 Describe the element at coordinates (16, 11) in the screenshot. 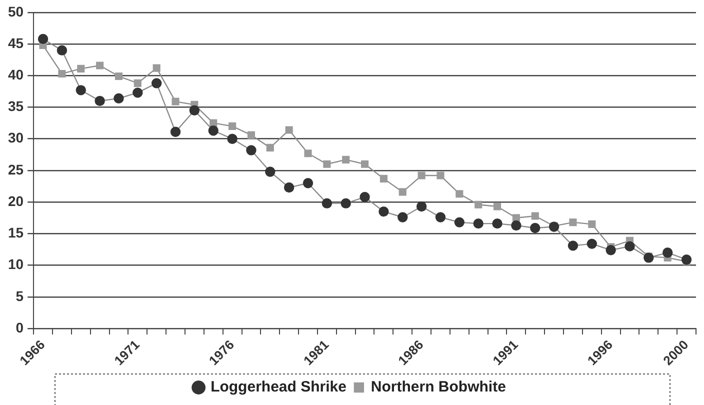

I see `y-tick-label: 50` at that location.